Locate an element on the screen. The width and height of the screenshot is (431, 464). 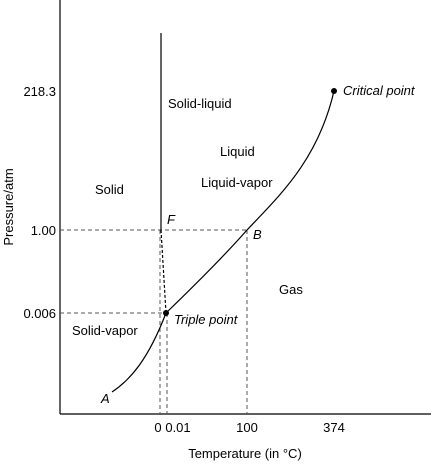
x-tick-label: 0.01 is located at coordinates (177, 427).